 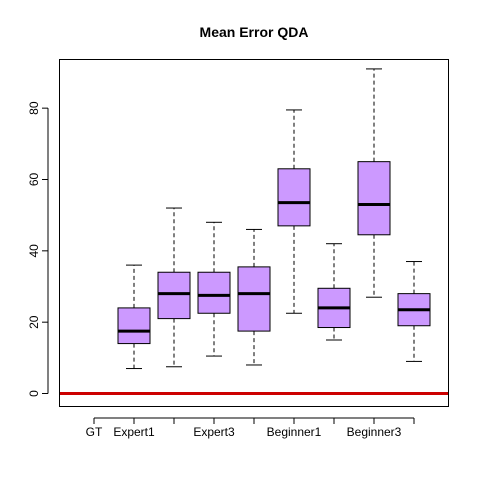 What do you see at coordinates (250, 428) in the screenshot?
I see `x-axis: GT Expert1 Expert3 Beginner1 Beginner3` at bounding box center [250, 428].